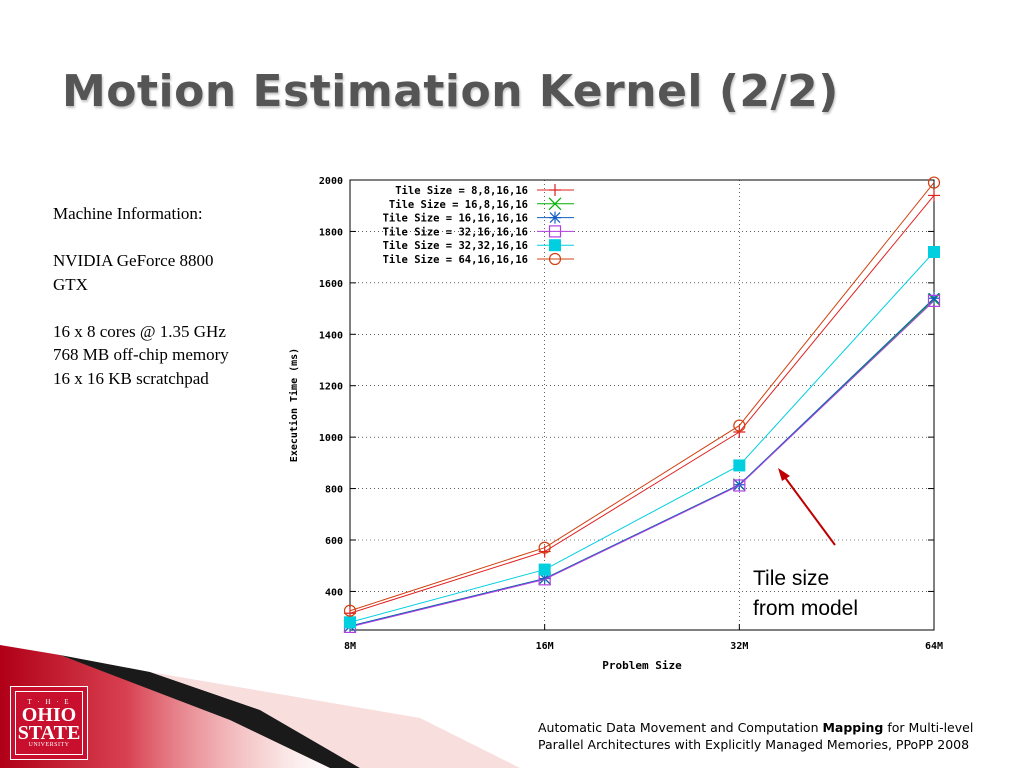 This screenshot has height=768, width=1024. Describe the element at coordinates (49, 715) in the screenshot. I see `logo-line-2: OHIO` at that location.